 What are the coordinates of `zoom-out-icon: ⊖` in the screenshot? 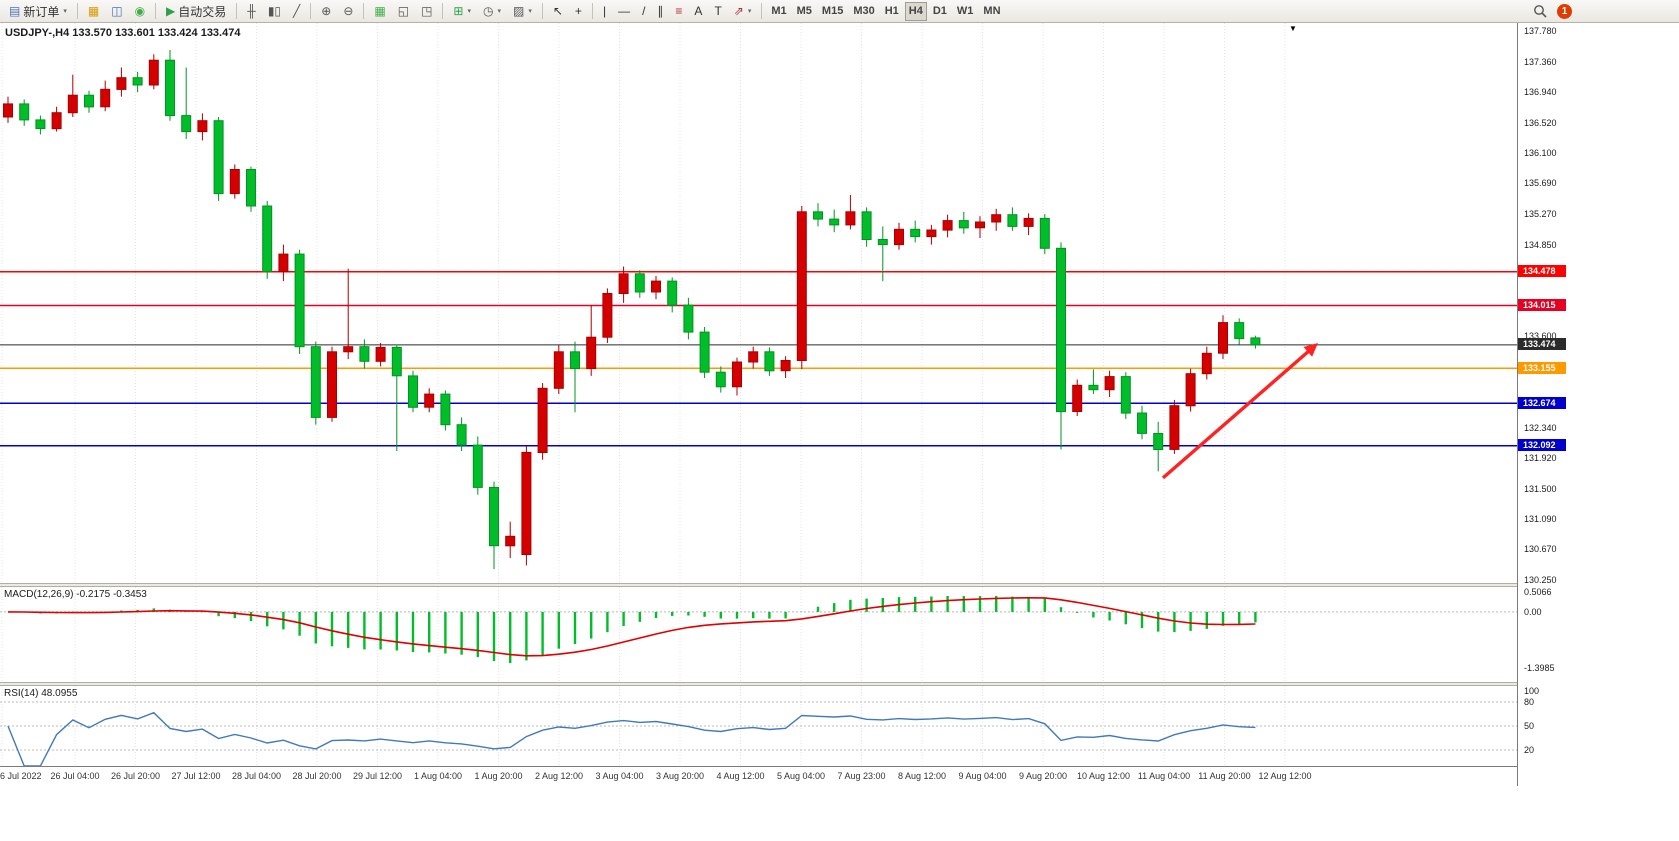 It's located at (348, 11).